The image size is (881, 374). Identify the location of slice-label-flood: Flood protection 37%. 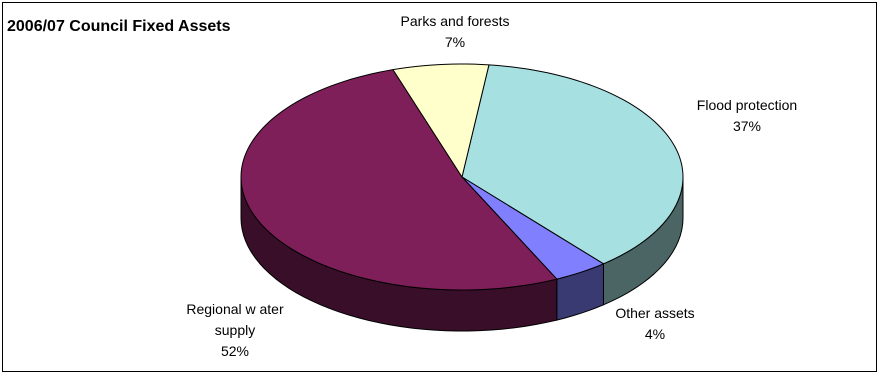
(747, 116).